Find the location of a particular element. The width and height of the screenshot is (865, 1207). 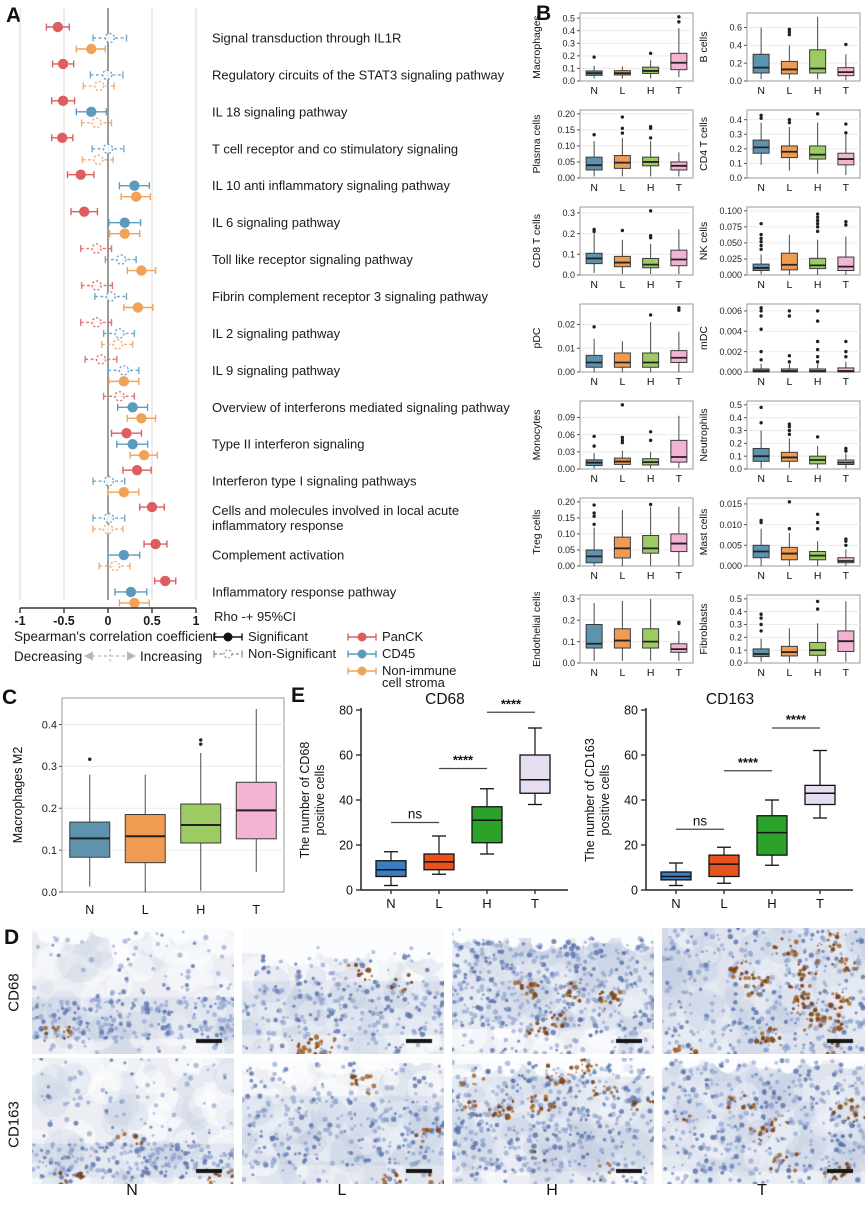

panel-letter-b: B is located at coordinates (544, 13).